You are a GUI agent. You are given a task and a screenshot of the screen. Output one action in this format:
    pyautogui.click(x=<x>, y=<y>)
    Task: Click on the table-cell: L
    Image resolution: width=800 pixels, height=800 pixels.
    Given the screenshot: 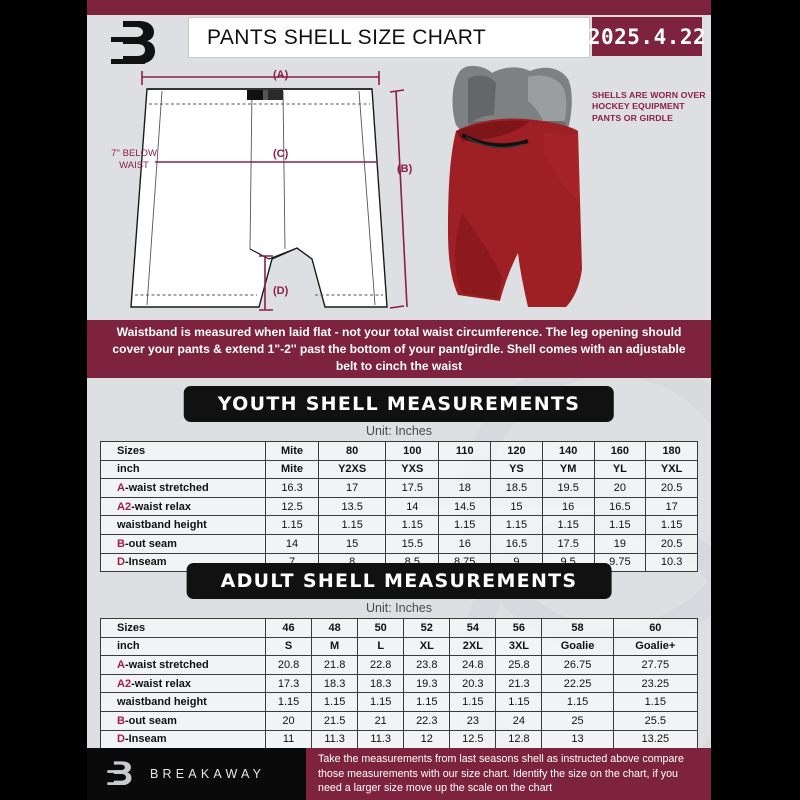 What is the action you would take?
    pyautogui.click(x=381, y=646)
    